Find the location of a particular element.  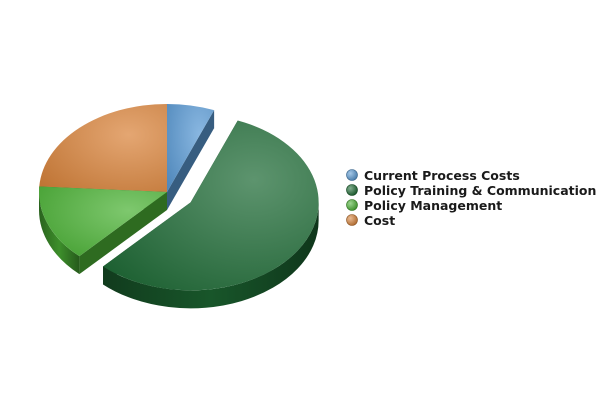

slice-rim-policy-training-and-communication is located at coordinates (211, 255).